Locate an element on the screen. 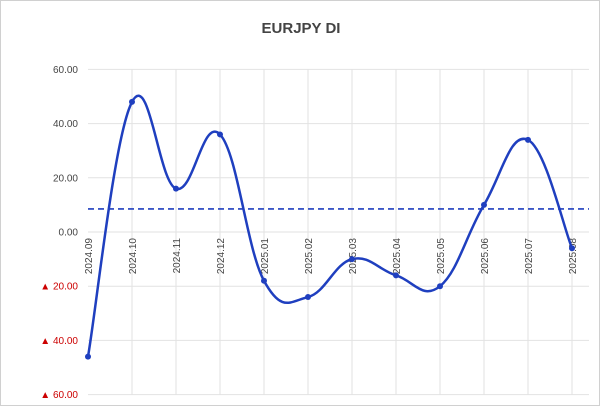 The width and height of the screenshot is (600, 407). y-tick-label: ▲ 20.00 is located at coordinates (59, 287).